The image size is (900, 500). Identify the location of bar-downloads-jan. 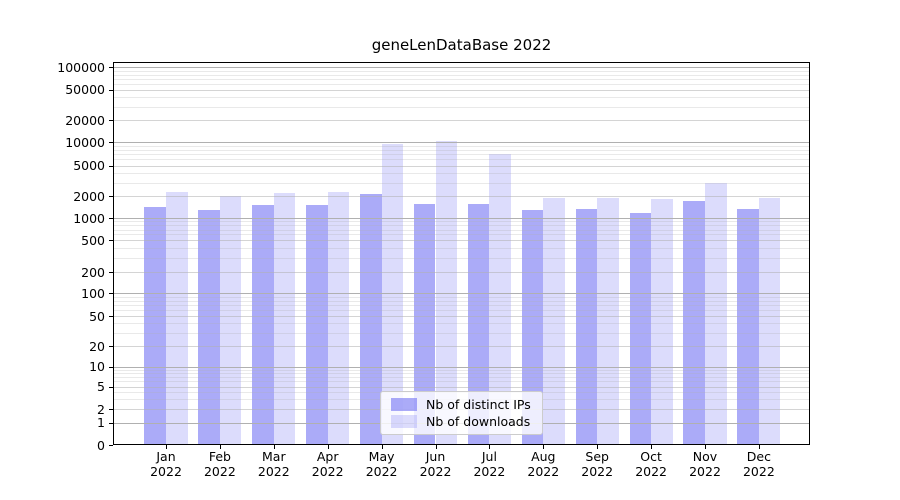
(177, 318).